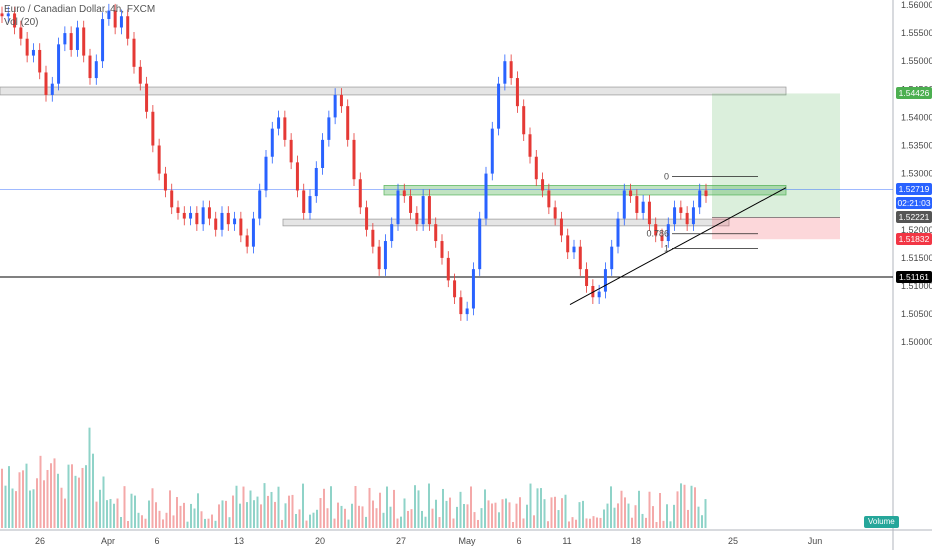 Image resolution: width=932 pixels, height=550 pixels. I want to click on x-tick-label: 20, so click(320, 541).